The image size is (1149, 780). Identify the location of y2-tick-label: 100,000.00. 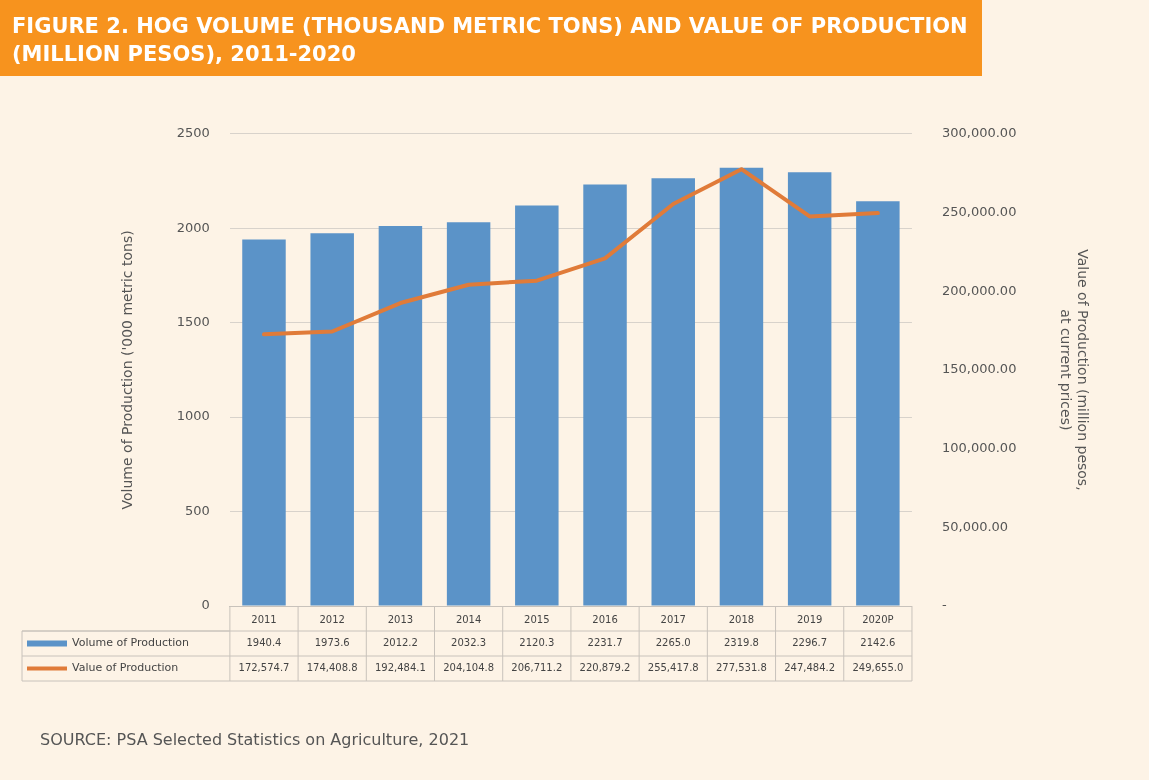
(979, 447).